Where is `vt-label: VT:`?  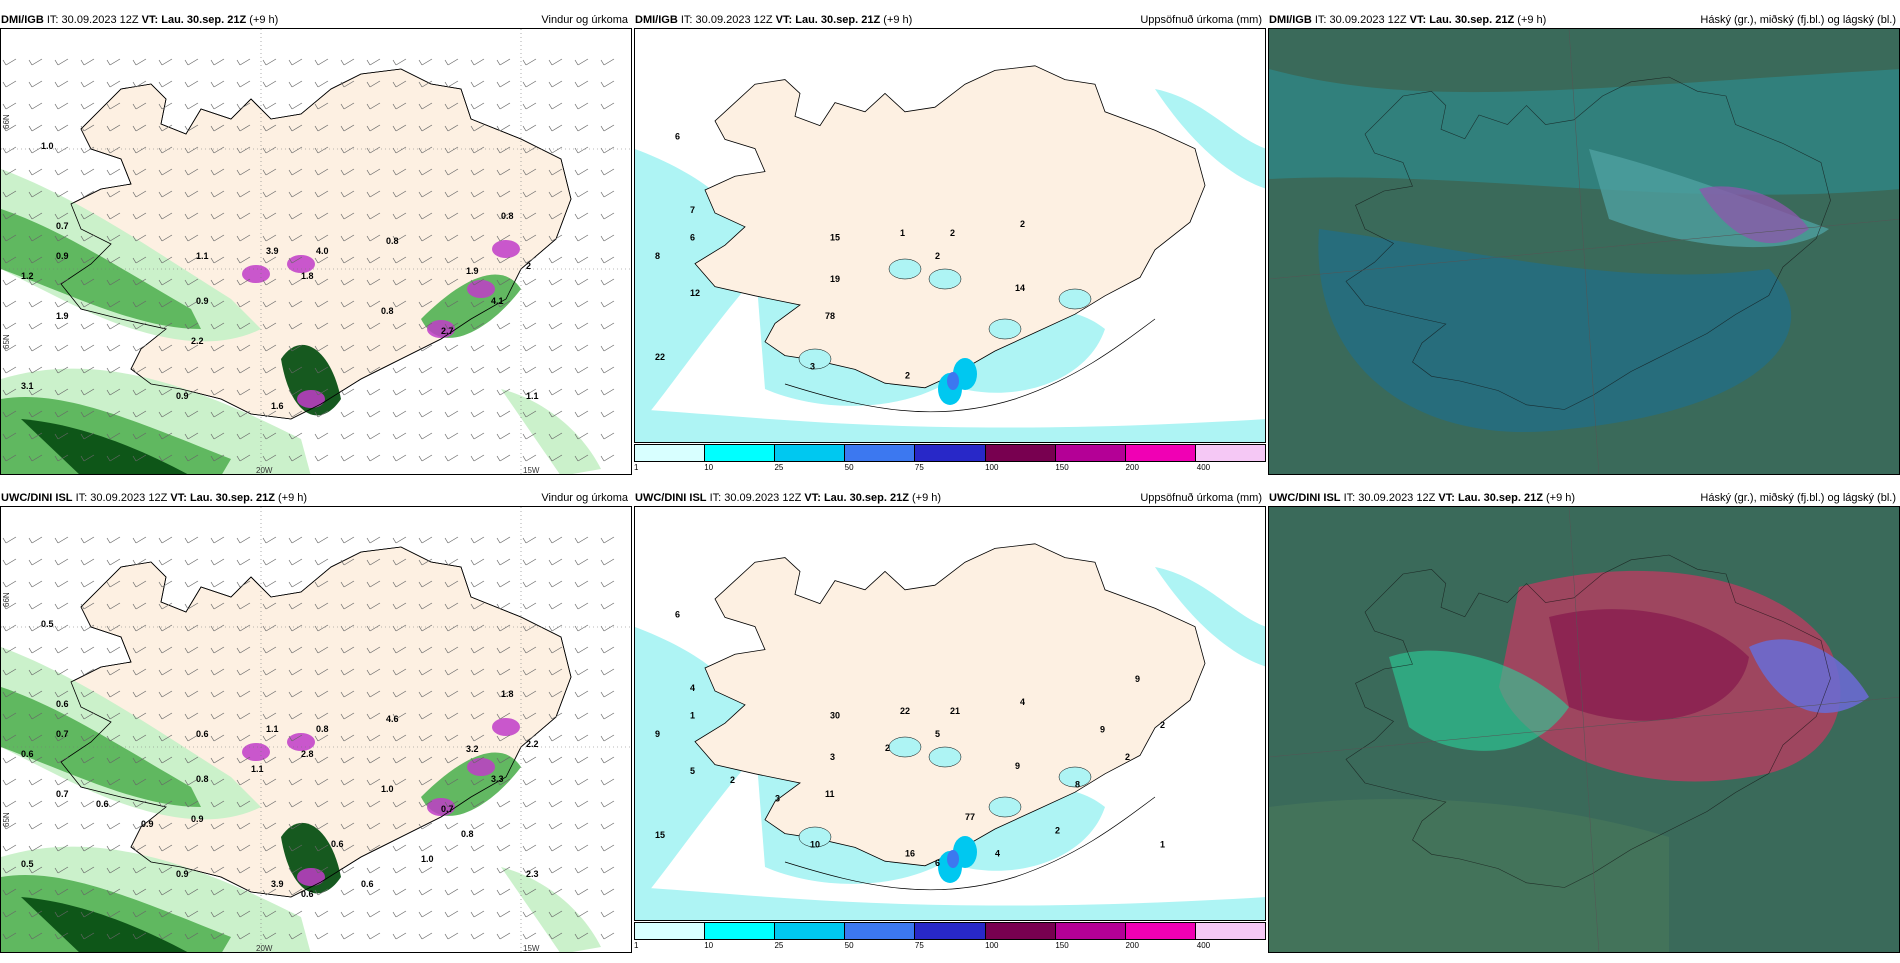 vt-label: VT: is located at coordinates (178, 498).